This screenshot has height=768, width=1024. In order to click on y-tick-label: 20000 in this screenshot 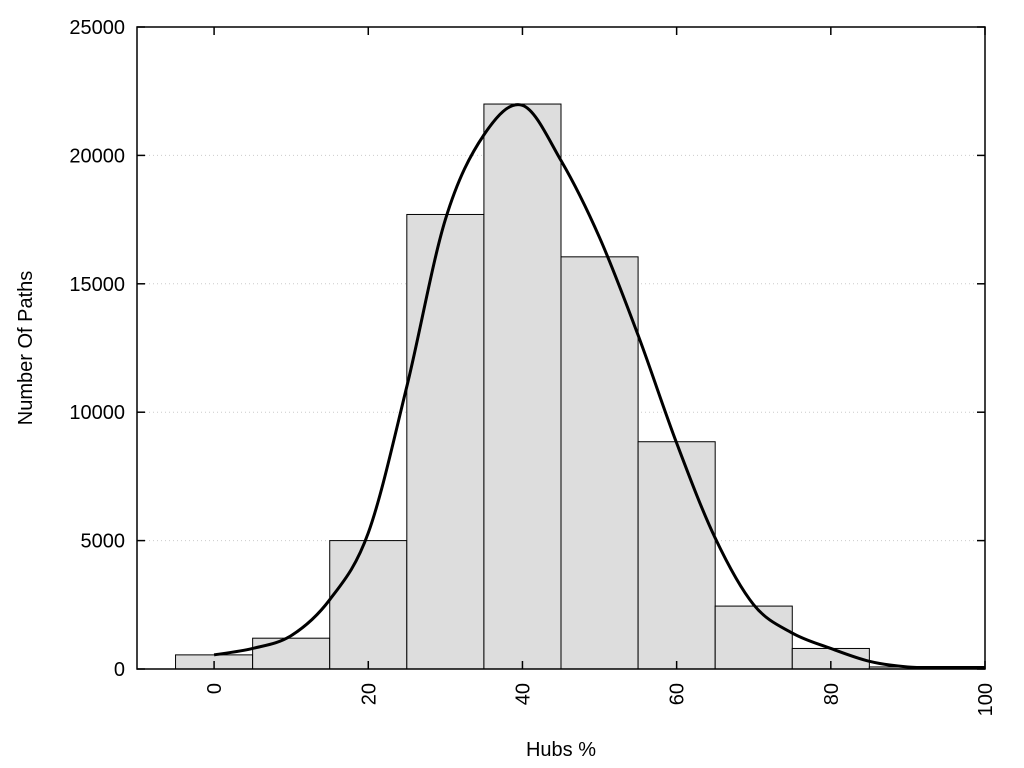, I will do `click(97, 156)`.